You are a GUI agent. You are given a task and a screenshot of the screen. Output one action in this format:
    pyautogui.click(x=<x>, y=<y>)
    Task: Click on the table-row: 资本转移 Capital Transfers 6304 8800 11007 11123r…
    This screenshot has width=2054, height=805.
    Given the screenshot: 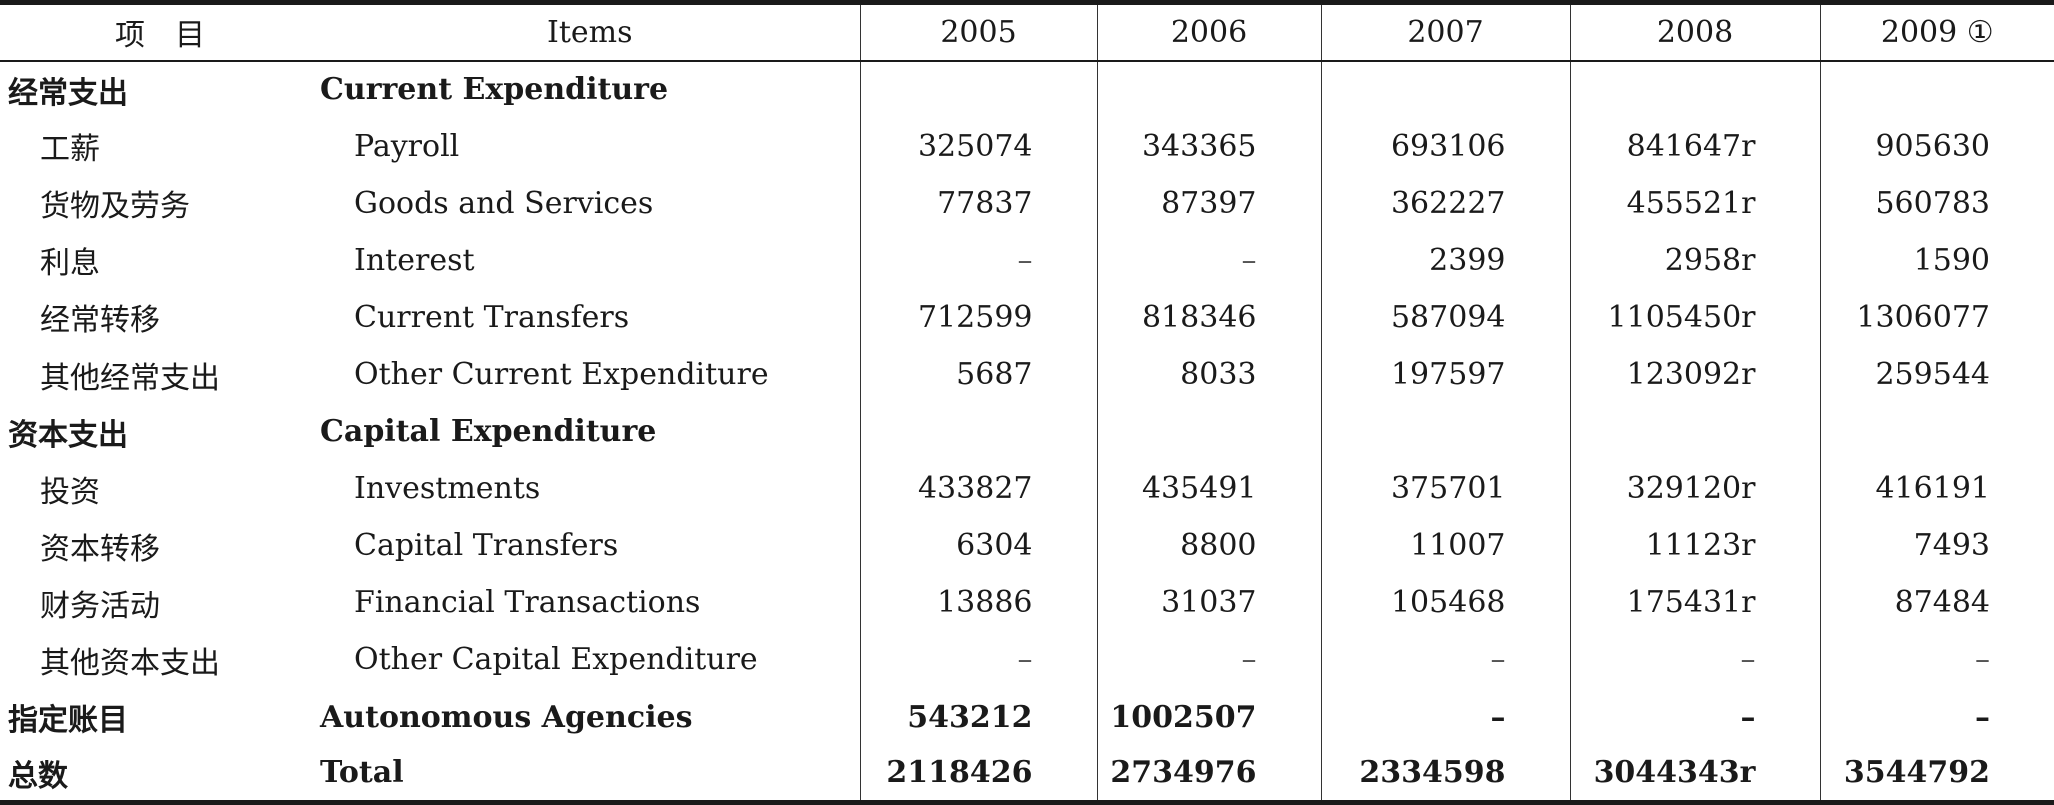 What is the action you would take?
    pyautogui.click(x=1027, y=546)
    